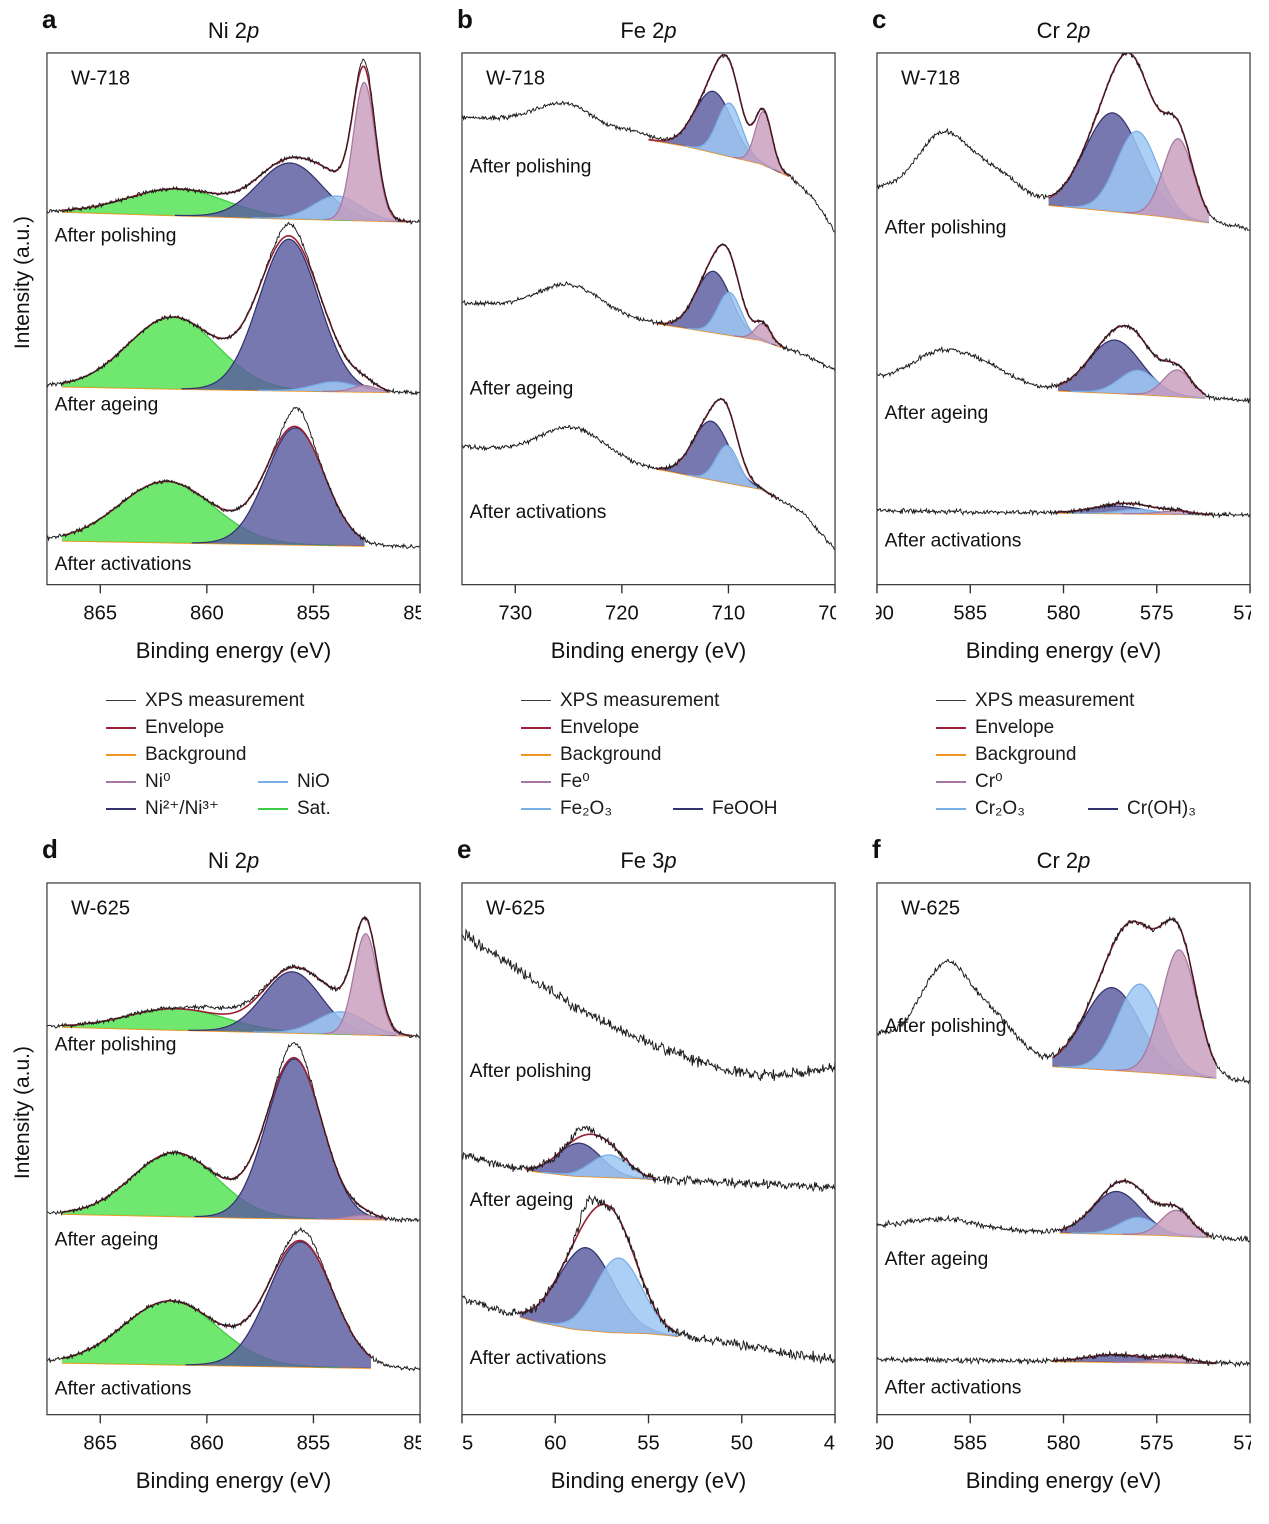 The image size is (1269, 1524). I want to click on panel-title-a: Ni 2p, so click(233, 30).